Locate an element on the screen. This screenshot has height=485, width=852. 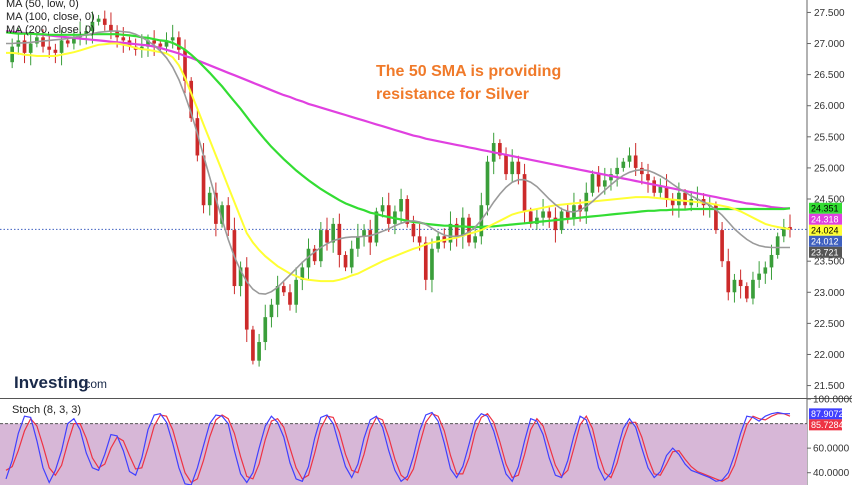
stoch-tick-label: 60.0000 is located at coordinates (831, 449).